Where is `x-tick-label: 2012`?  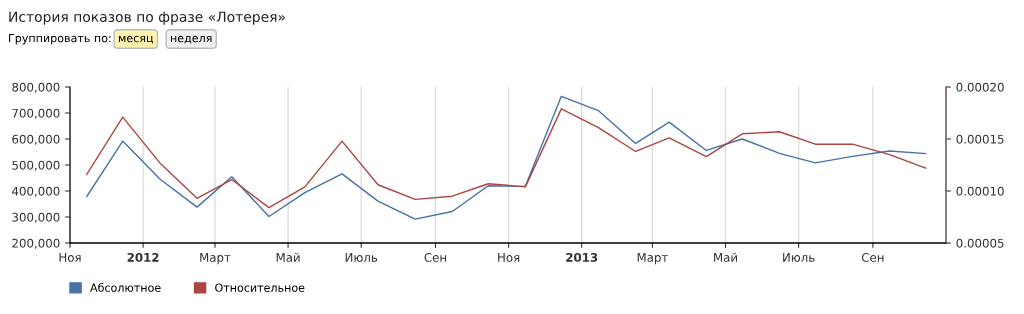
x-tick-label: 2012 is located at coordinates (143, 257).